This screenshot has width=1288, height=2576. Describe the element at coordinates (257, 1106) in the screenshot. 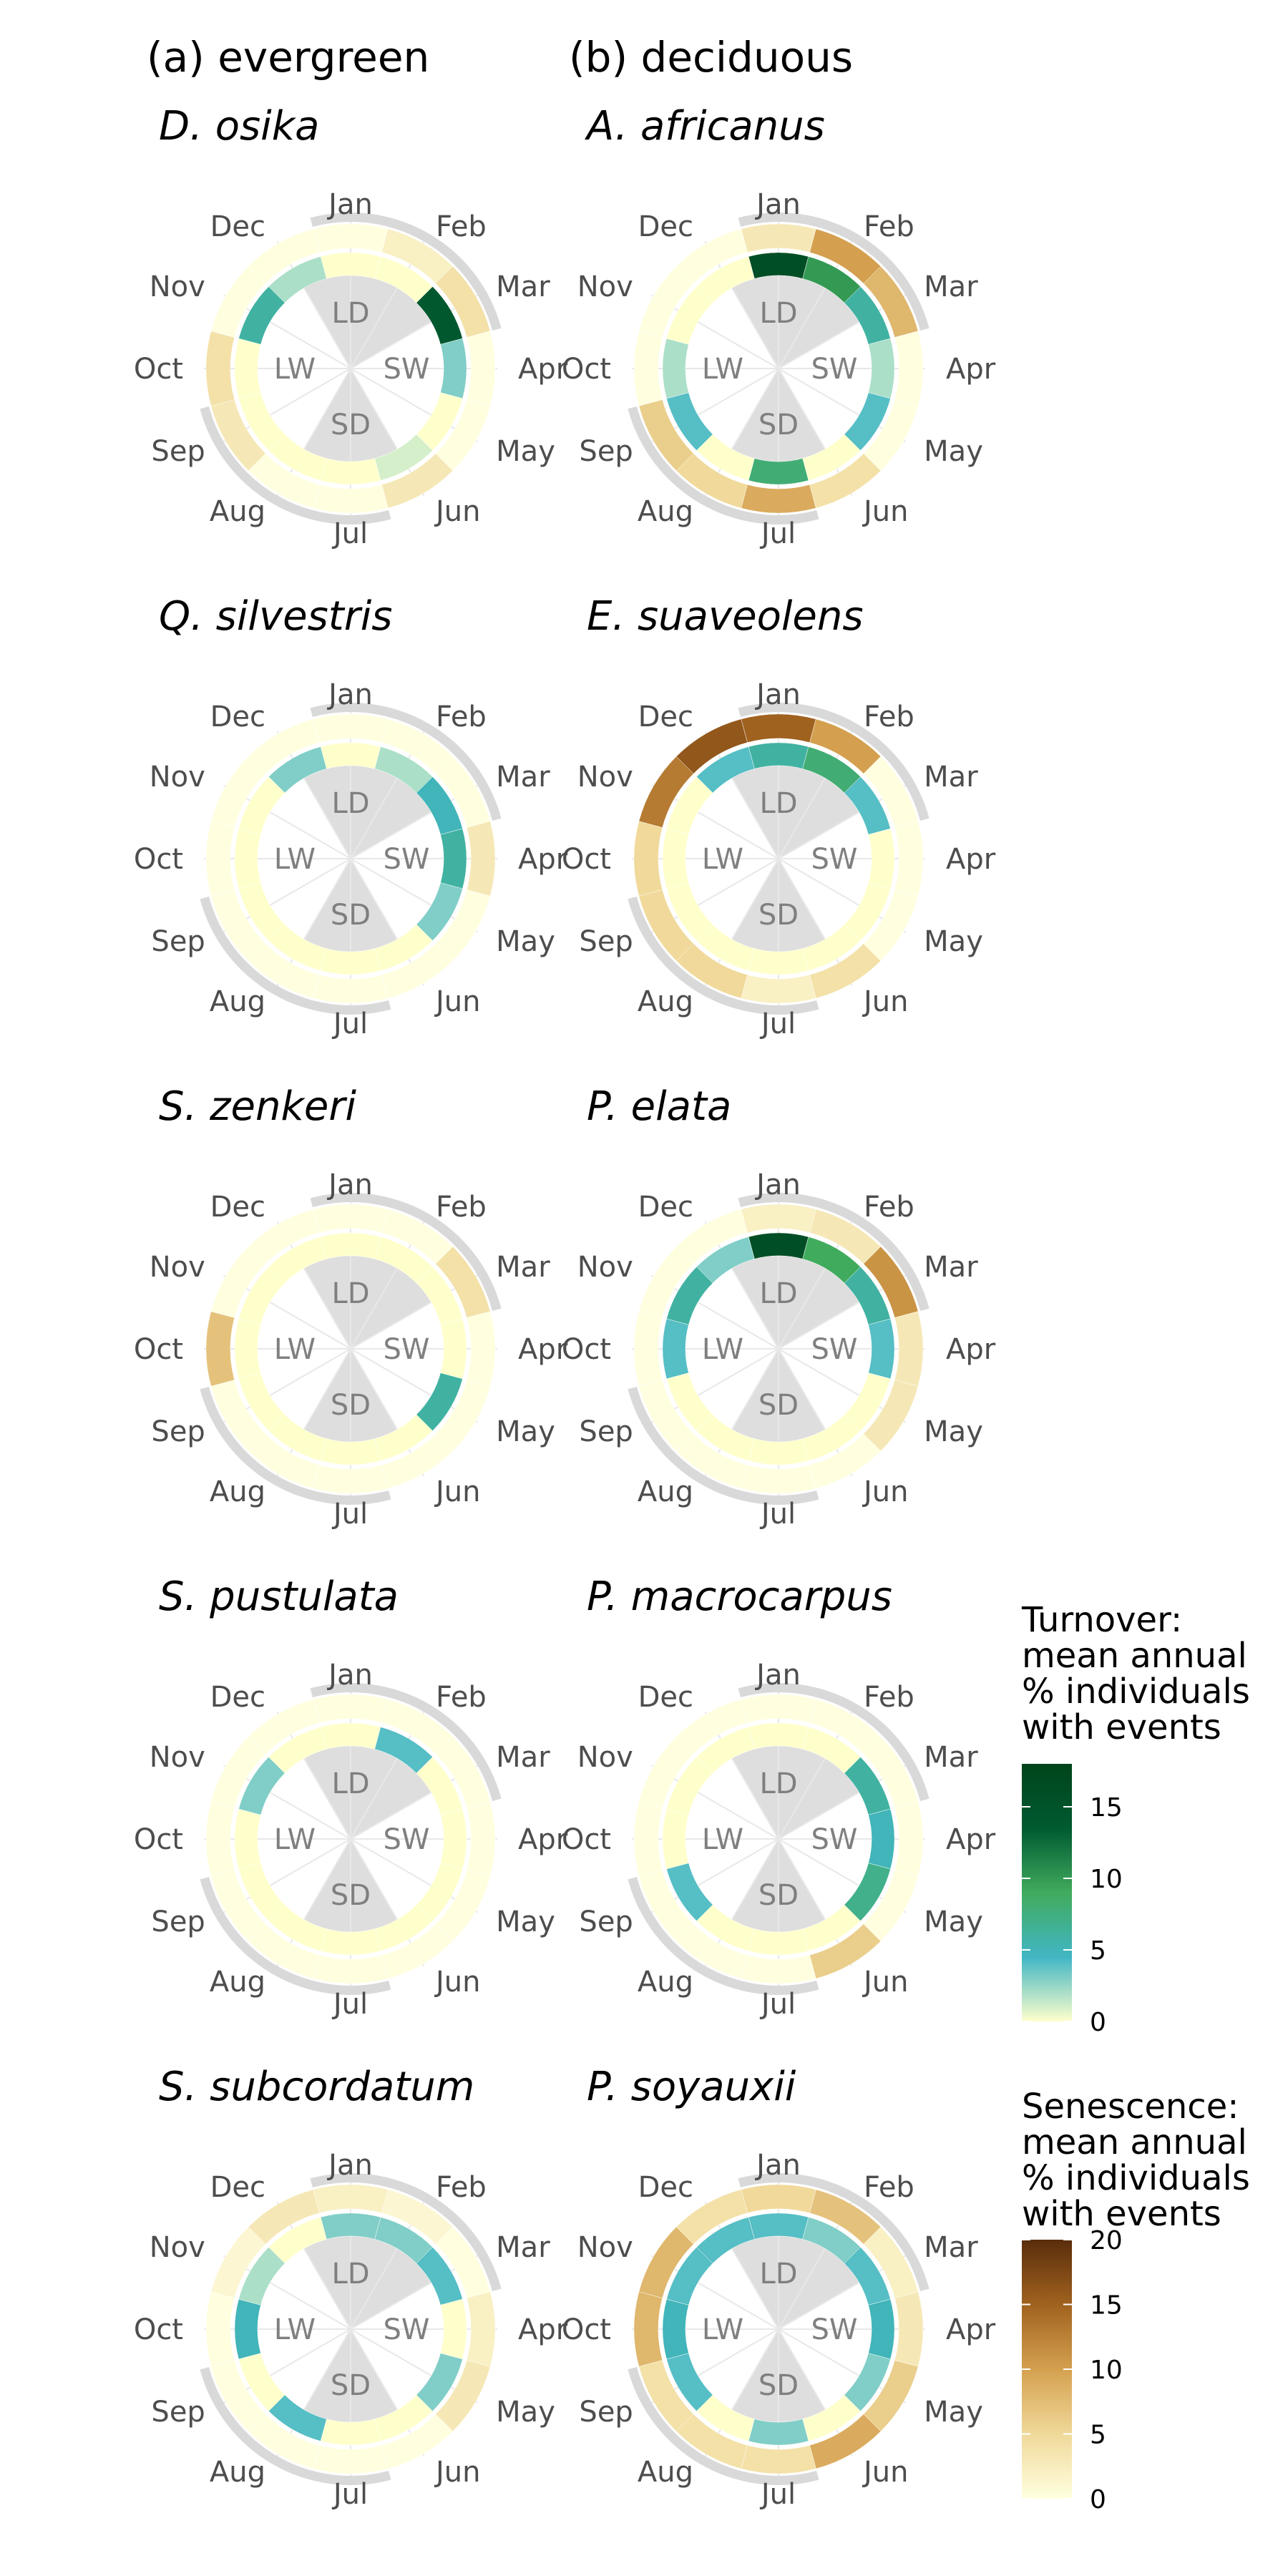

I see `species-title: S. zenkeri` at that location.